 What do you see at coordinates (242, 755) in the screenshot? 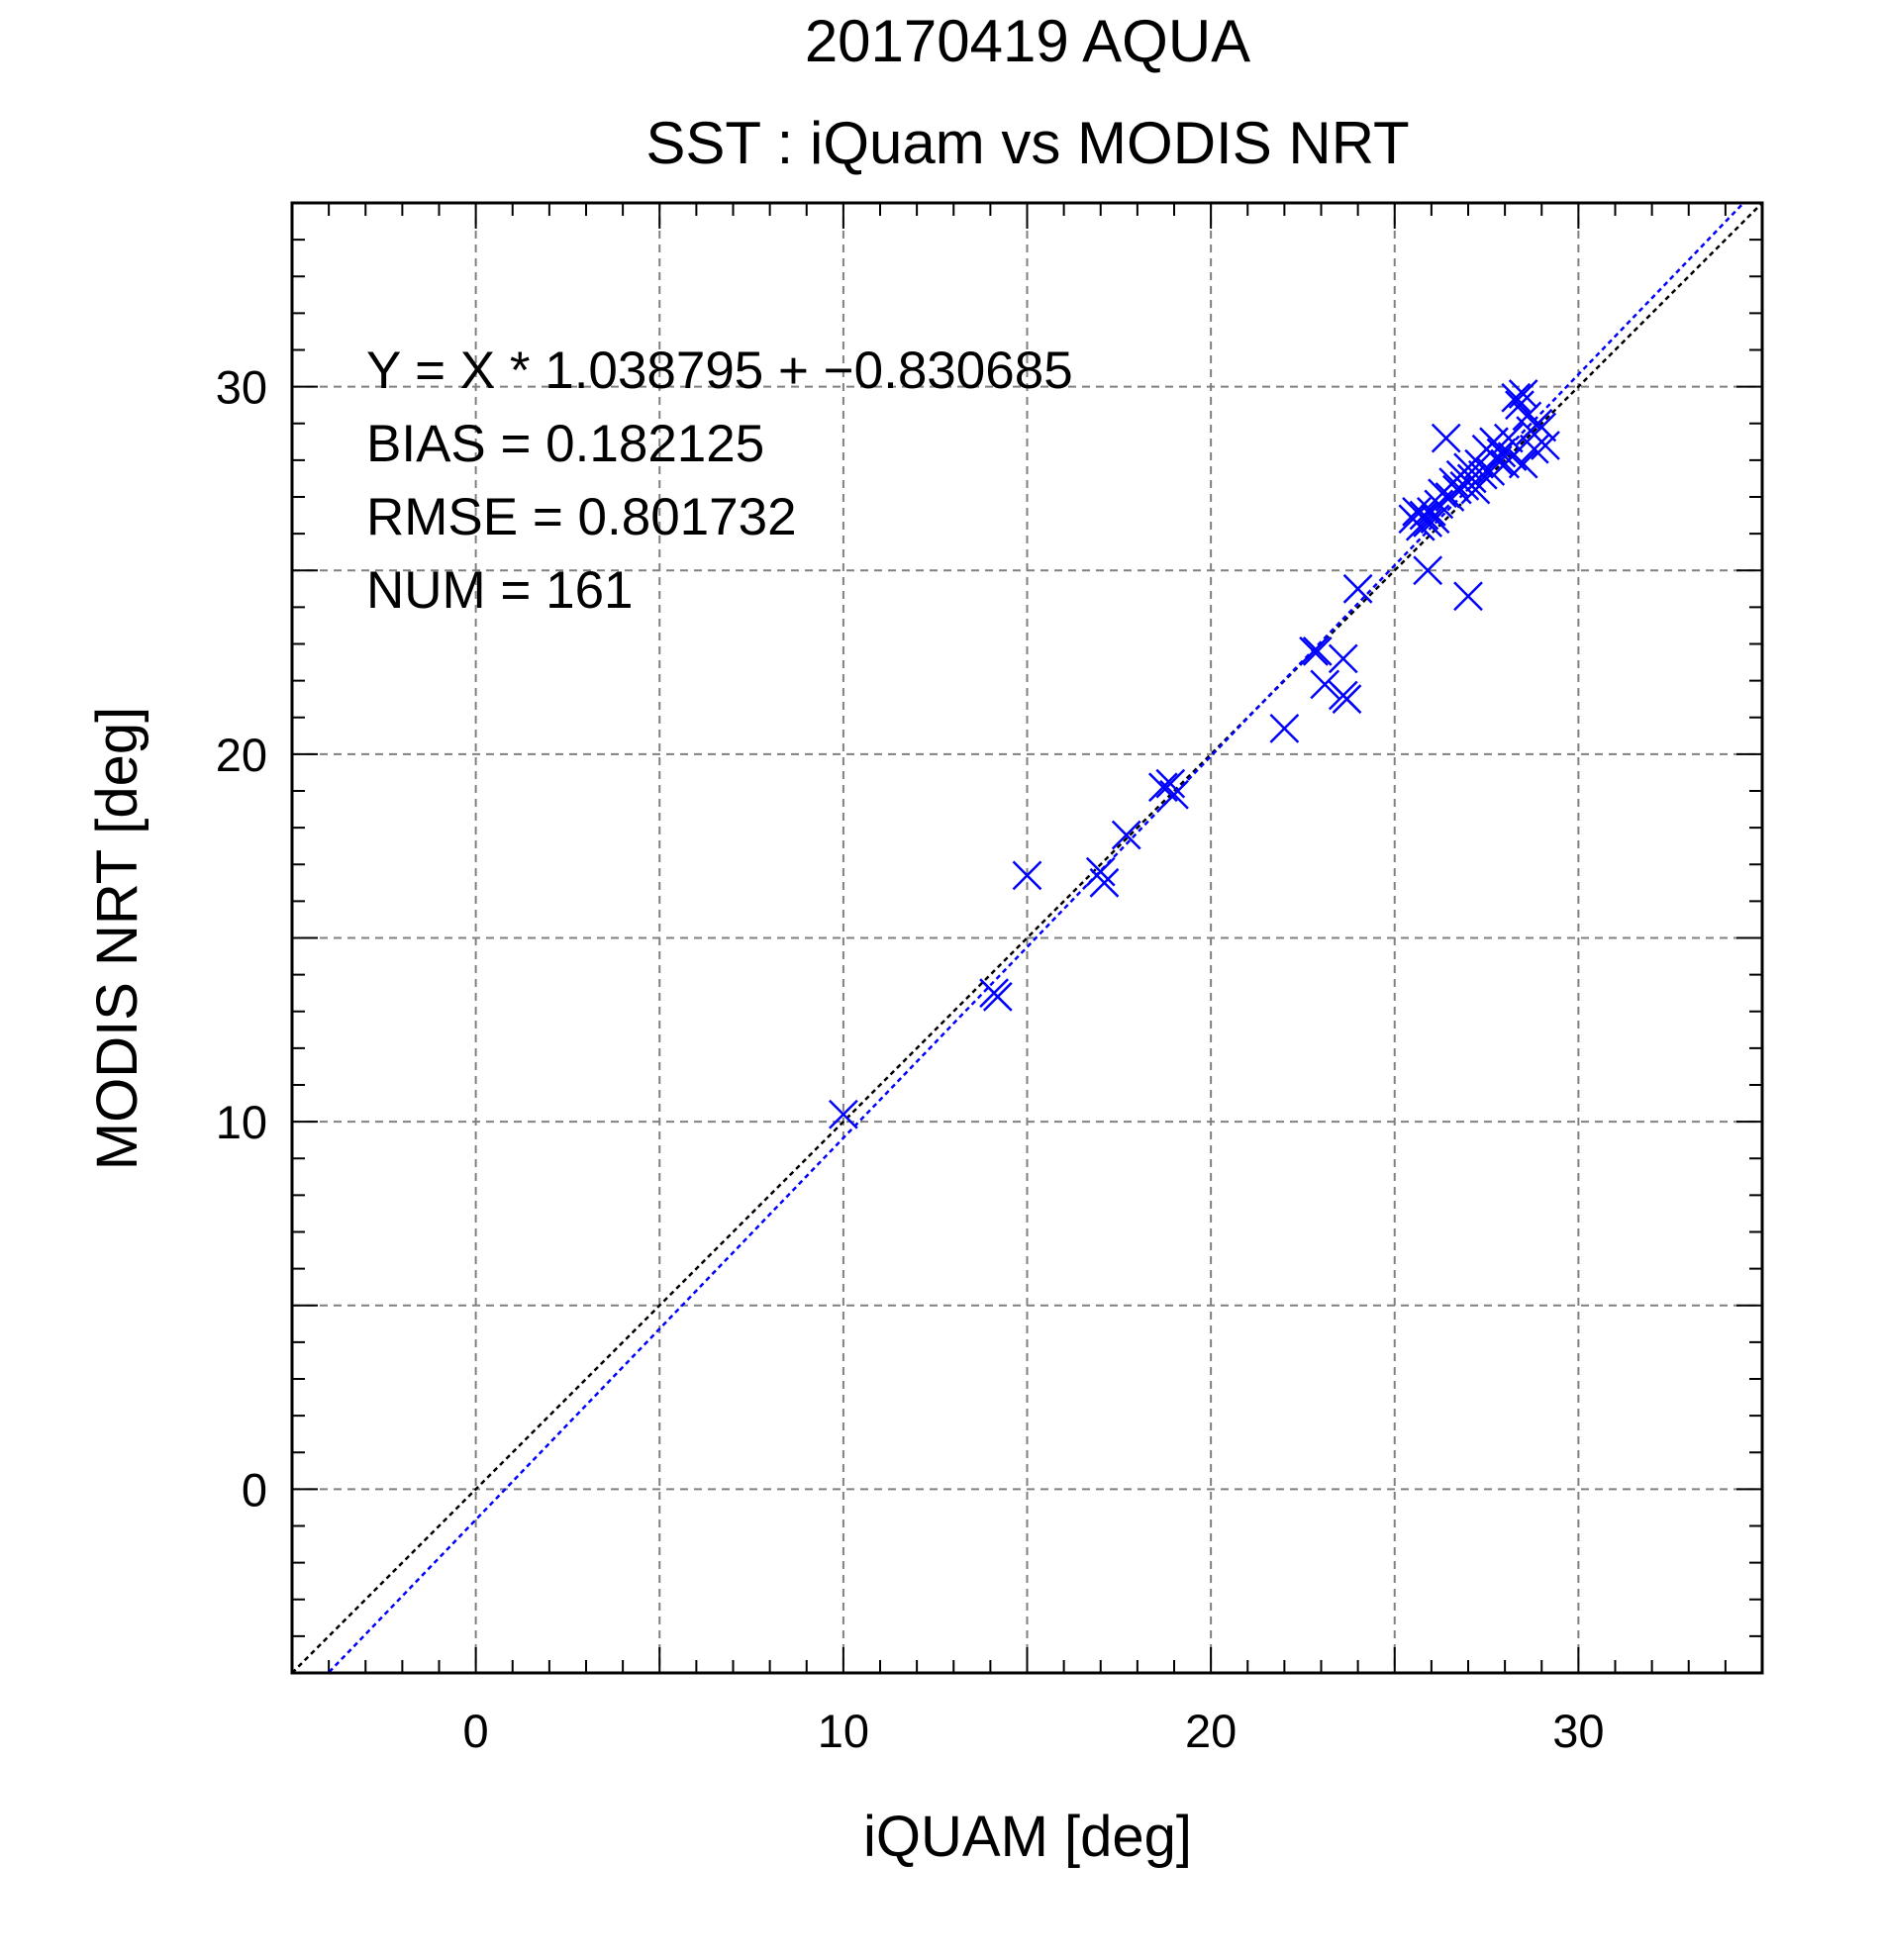
I see `y-tick-label: 20` at bounding box center [242, 755].